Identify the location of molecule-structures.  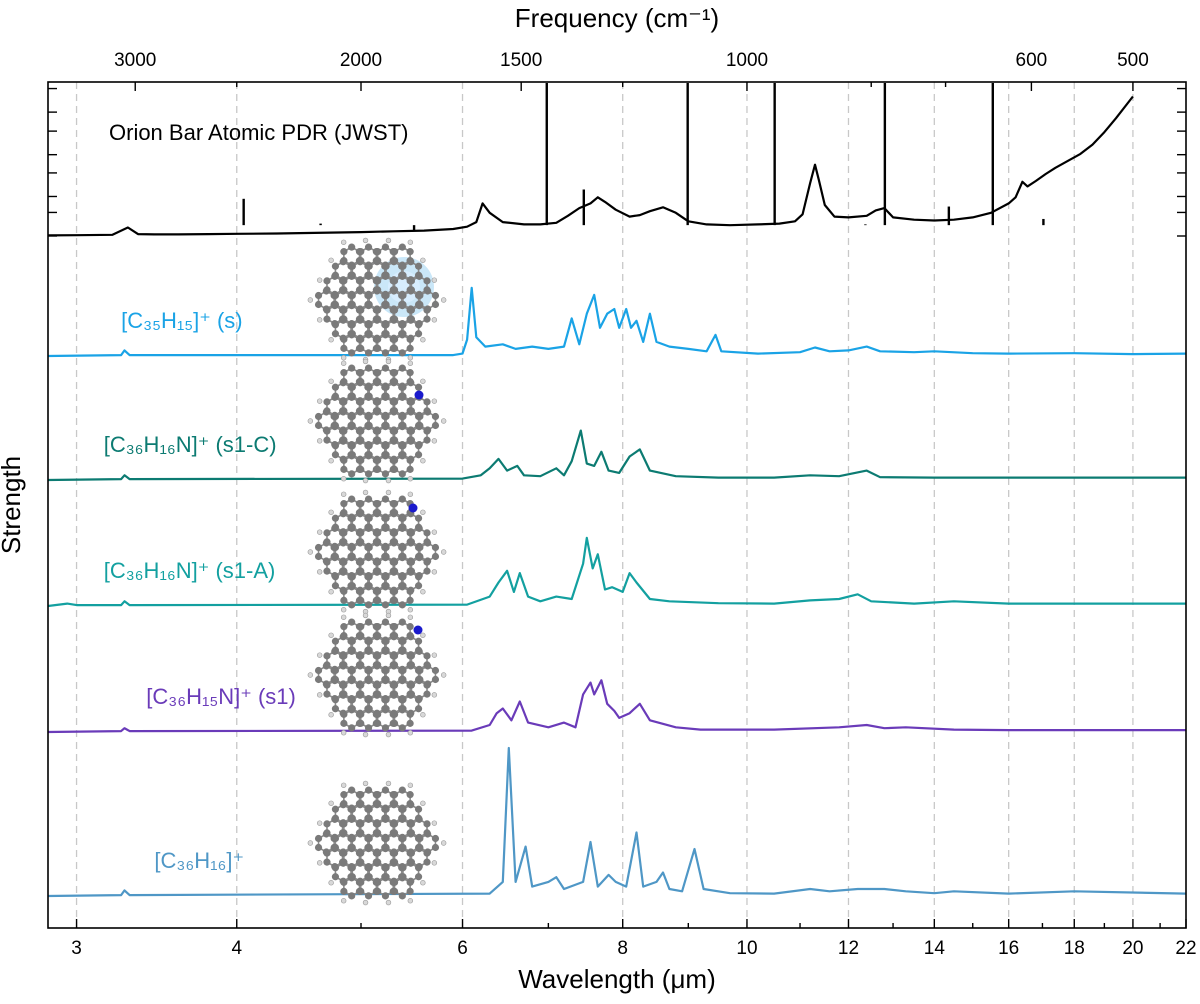
(377, 571).